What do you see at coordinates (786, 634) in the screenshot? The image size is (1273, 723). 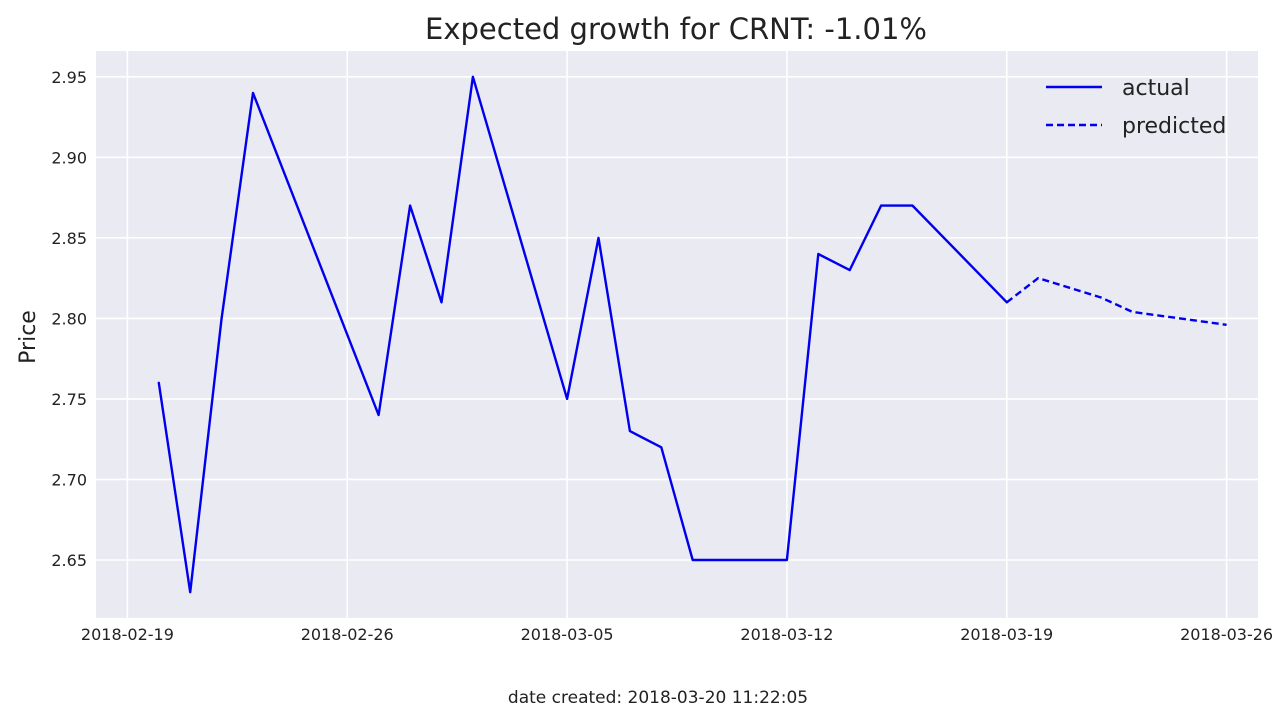 I see `x-tick-label: 2018-03-12` at bounding box center [786, 634].